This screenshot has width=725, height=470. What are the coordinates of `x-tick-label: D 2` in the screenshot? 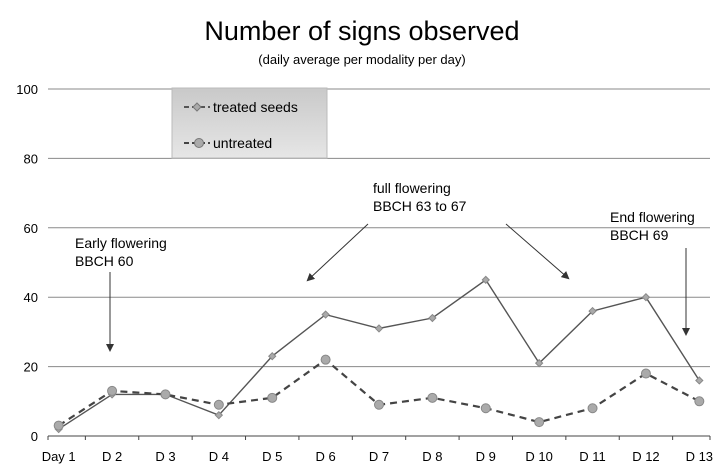 It's located at (112, 456).